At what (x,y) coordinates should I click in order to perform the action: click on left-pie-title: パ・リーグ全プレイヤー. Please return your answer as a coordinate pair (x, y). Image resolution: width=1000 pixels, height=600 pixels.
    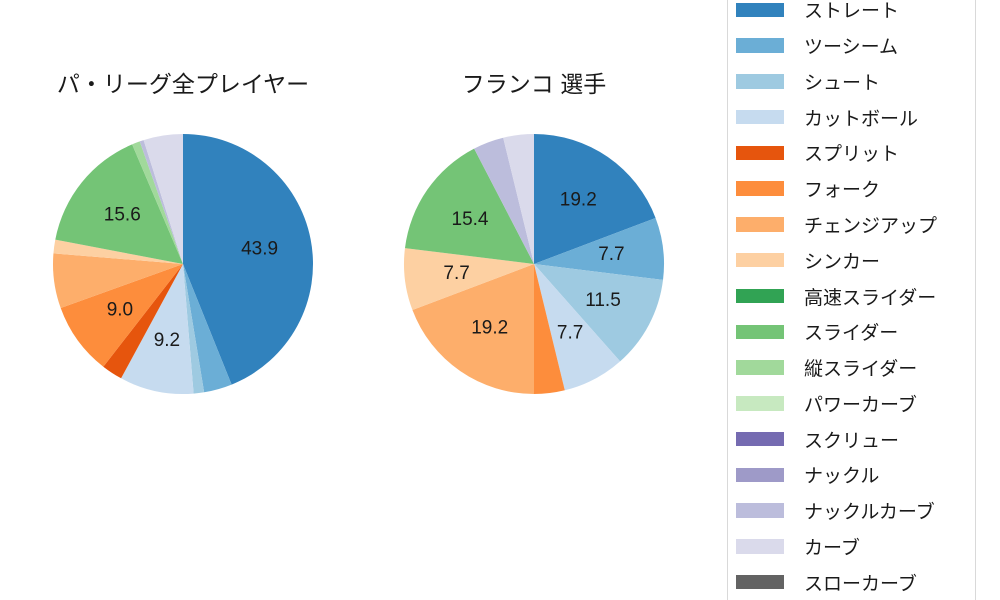
    Looking at the image, I should click on (183, 84).